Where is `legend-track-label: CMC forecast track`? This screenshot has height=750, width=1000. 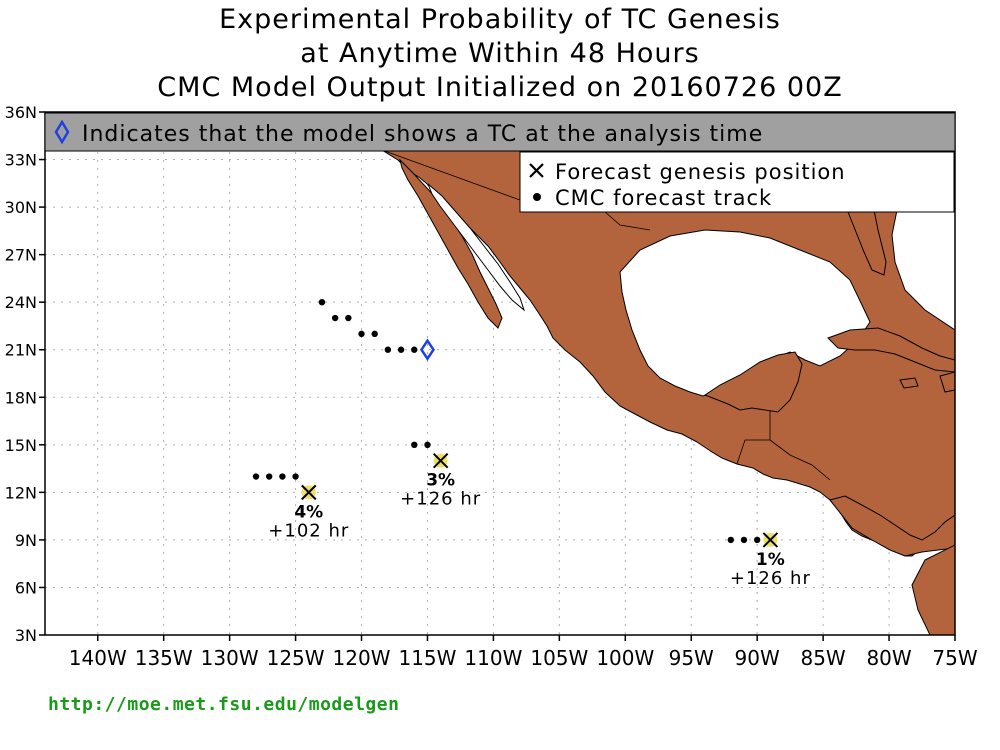
legend-track-label: CMC forecast track is located at coordinates (663, 198).